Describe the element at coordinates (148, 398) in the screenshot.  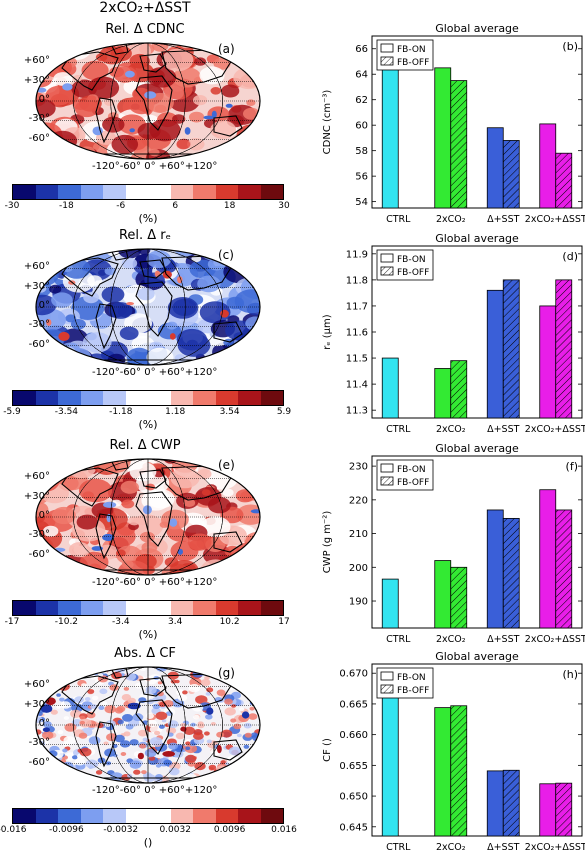
I see `colorbar-scale` at that location.